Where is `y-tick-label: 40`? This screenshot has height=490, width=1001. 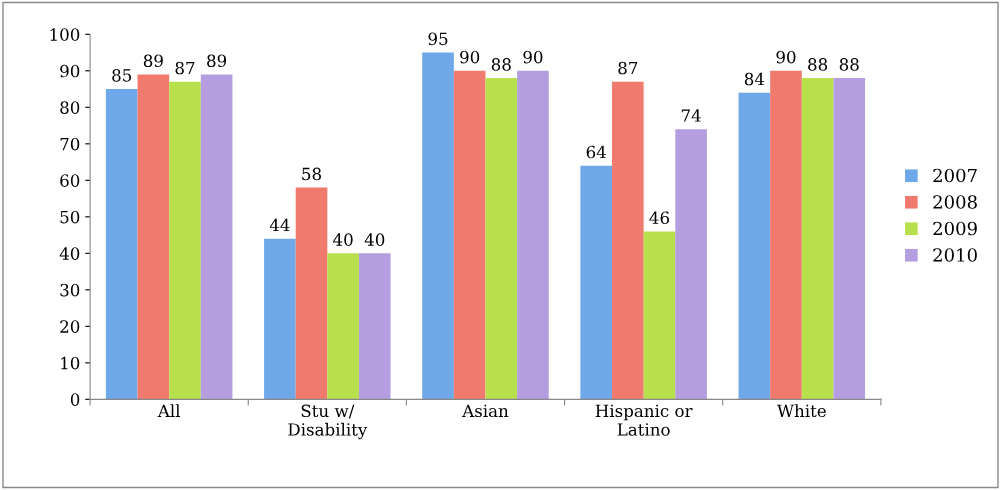 y-tick-label: 40 is located at coordinates (69, 253).